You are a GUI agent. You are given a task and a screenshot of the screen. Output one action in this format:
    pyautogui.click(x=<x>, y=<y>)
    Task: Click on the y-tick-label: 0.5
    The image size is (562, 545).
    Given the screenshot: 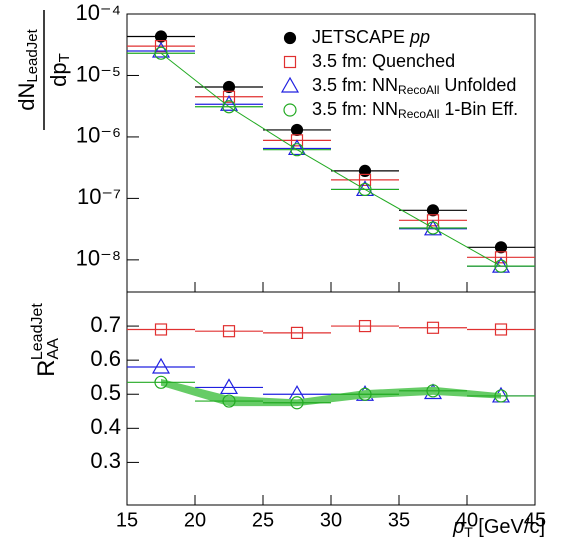 What is the action you would take?
    pyautogui.click(x=105, y=392)
    